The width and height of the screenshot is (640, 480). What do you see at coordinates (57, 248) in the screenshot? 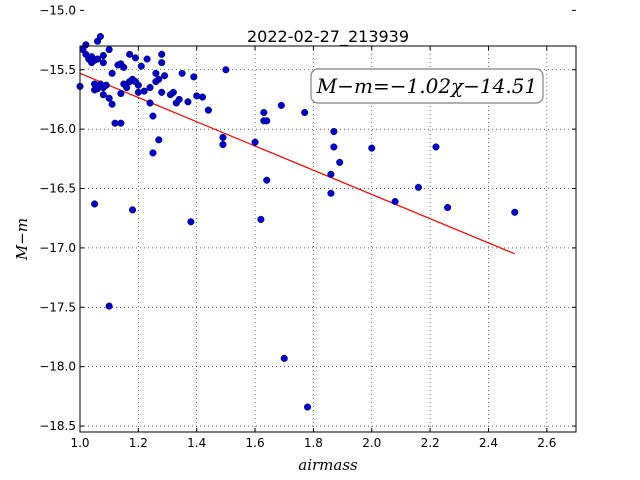
I see `y-tick-label: −17.0` at bounding box center [57, 248].